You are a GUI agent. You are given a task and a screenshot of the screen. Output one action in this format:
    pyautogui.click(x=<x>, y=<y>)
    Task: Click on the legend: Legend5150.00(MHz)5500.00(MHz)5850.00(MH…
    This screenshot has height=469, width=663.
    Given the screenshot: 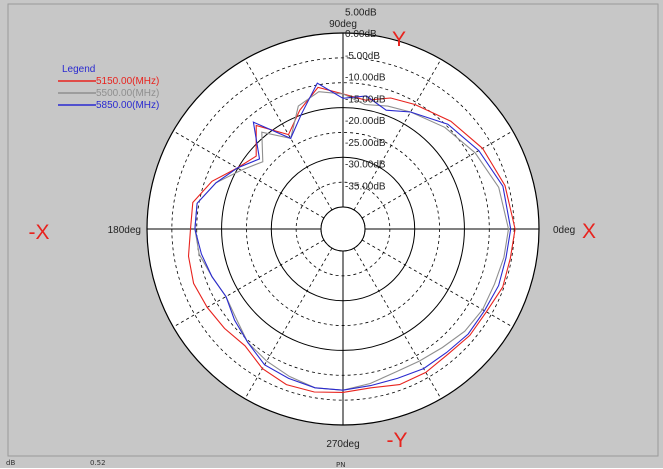 What is the action you would take?
    pyautogui.click(x=108, y=87)
    